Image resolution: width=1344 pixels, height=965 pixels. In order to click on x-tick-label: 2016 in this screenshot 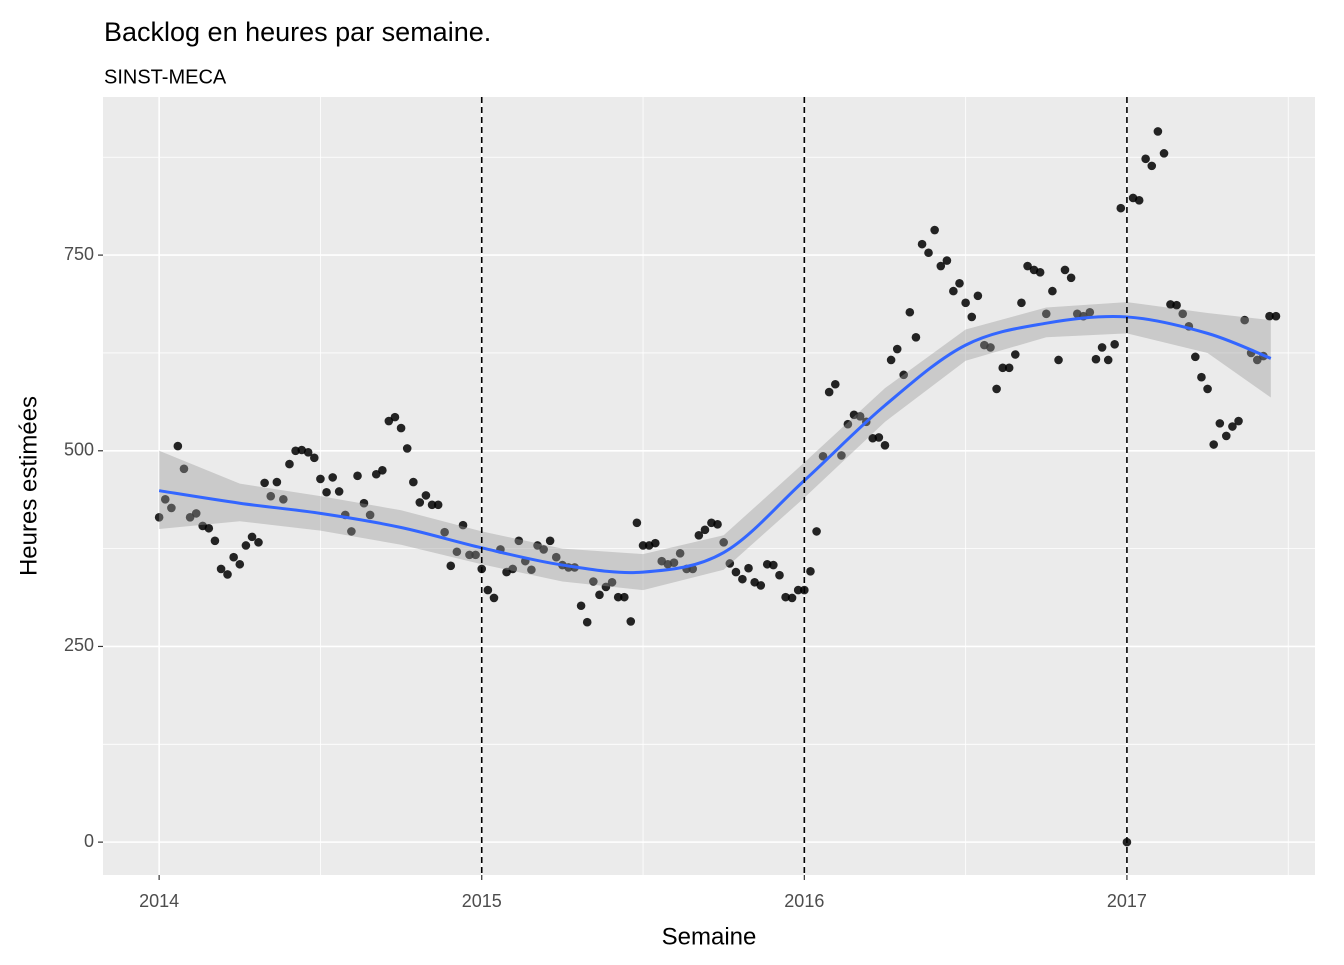, I will do `click(804, 901)`.